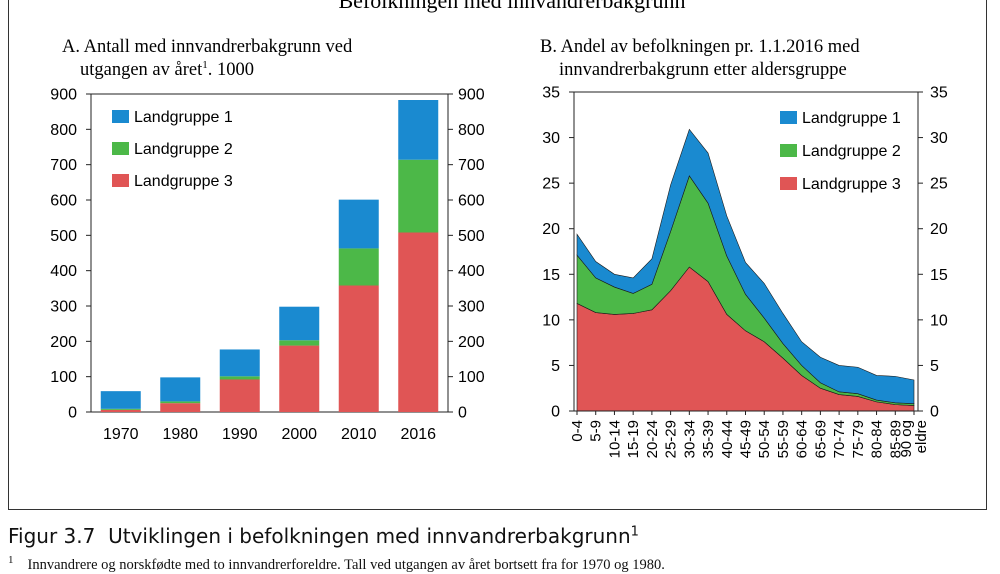 This screenshot has width=1000, height=574. Describe the element at coordinates (851, 151) in the screenshot. I see `chart-b-legend-label: Landgruppe 2` at that location.